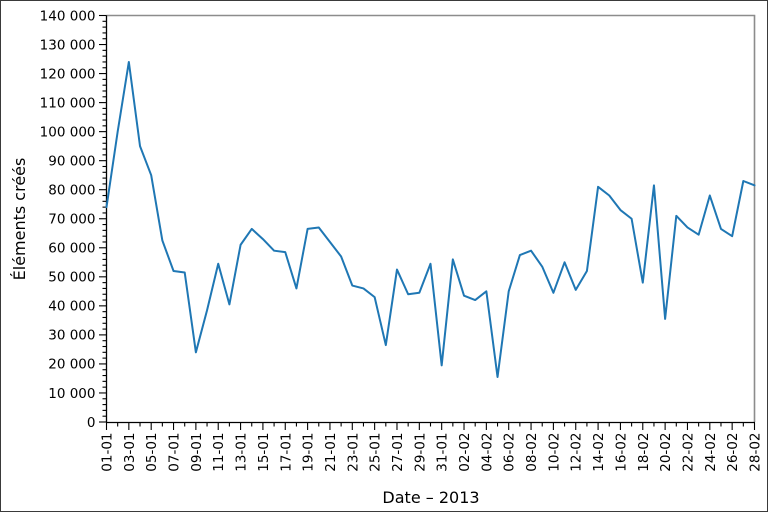  Describe the element at coordinates (644, 452) in the screenshot. I see `x-tick-label: 18-02` at that location.